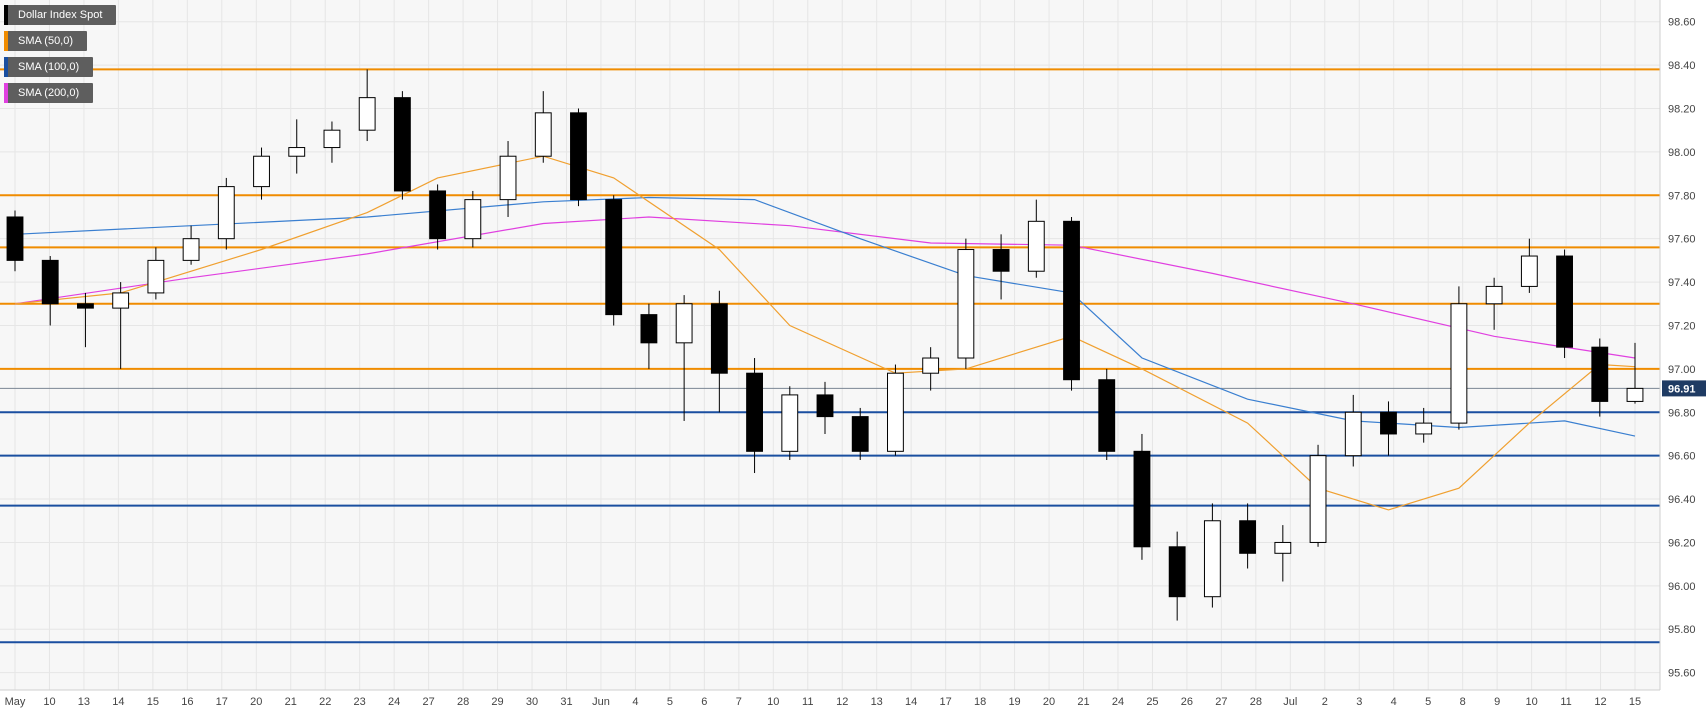 This screenshot has width=1707, height=717. Describe the element at coordinates (566, 702) in the screenshot. I see `x-tick-label: 31` at that location.